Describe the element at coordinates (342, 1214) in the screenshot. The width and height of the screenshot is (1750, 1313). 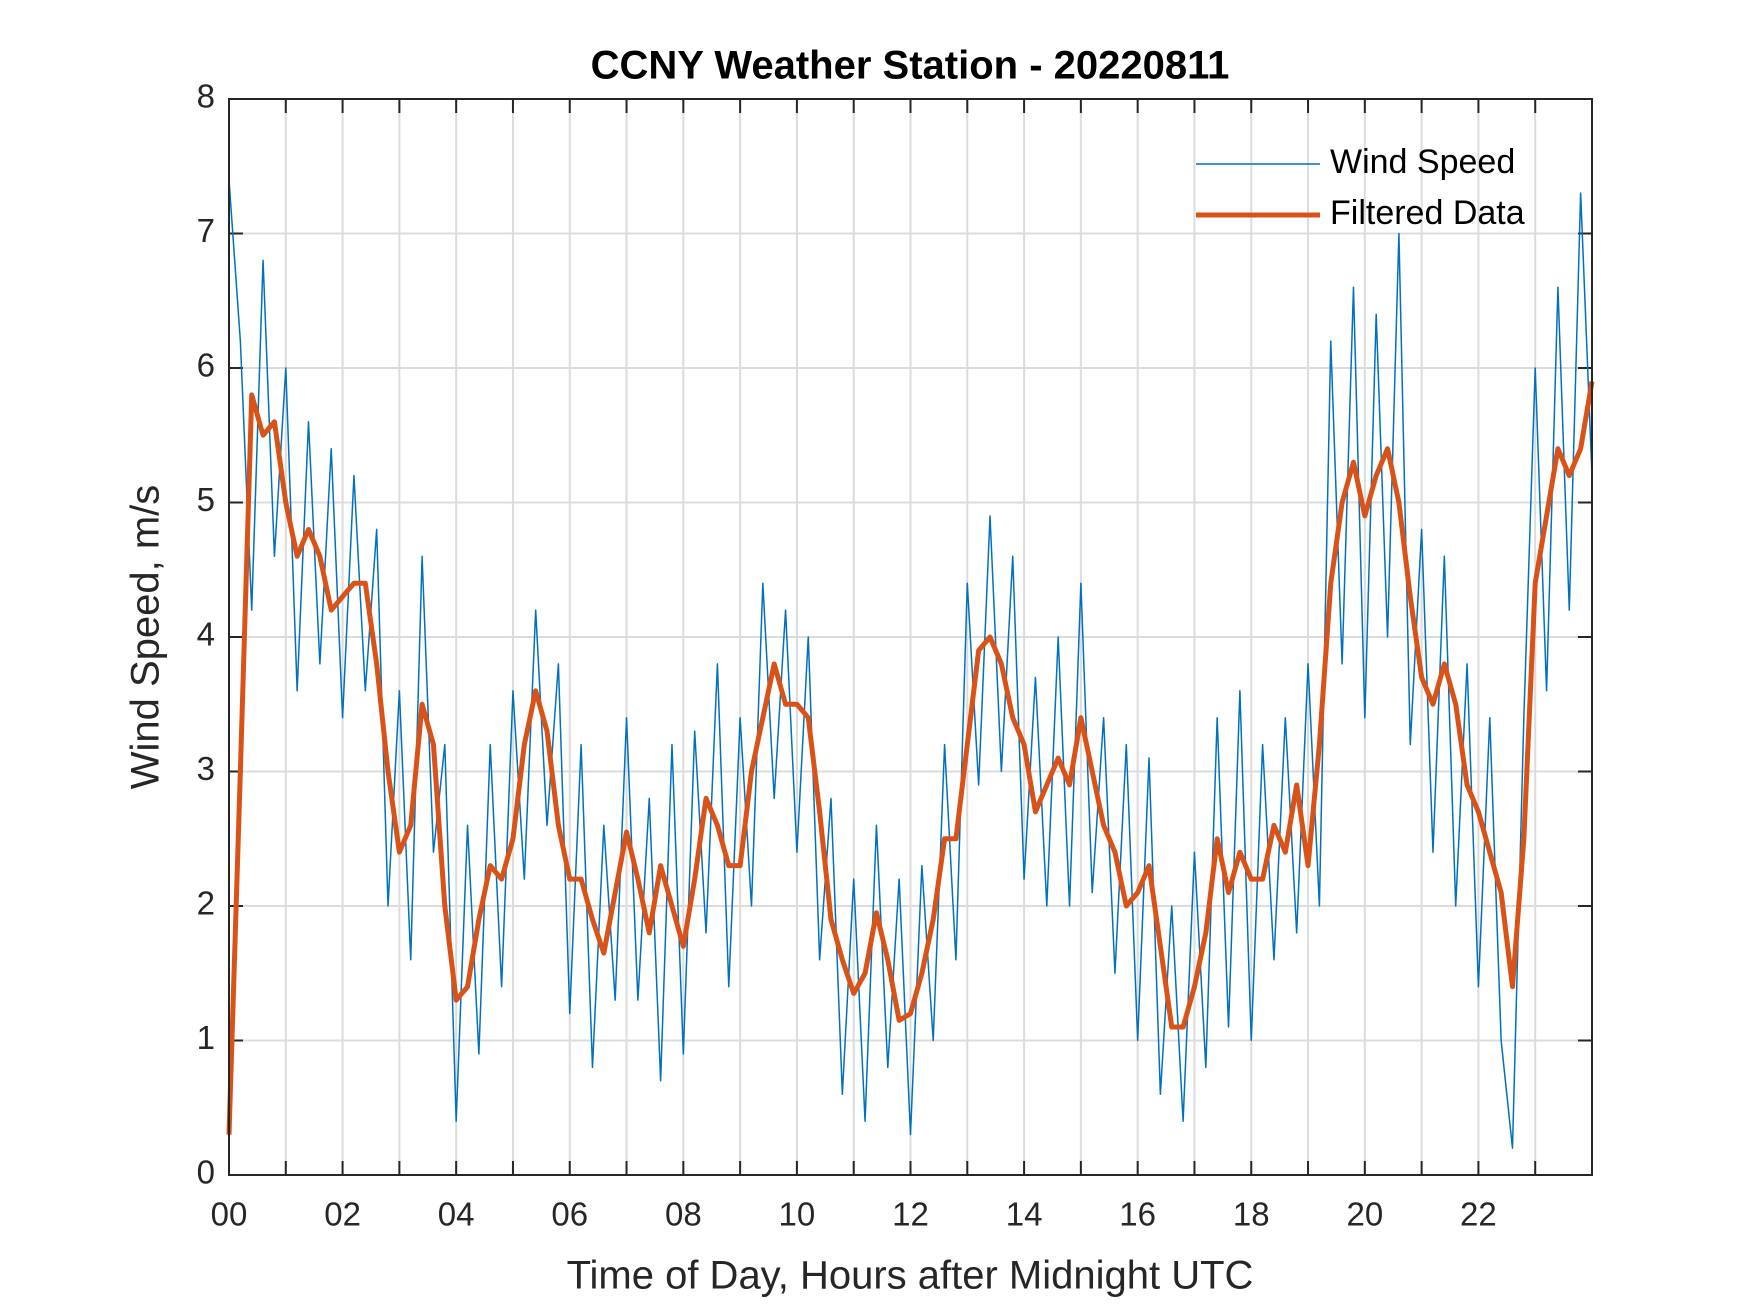
I see `x-tick-label: 02` at that location.